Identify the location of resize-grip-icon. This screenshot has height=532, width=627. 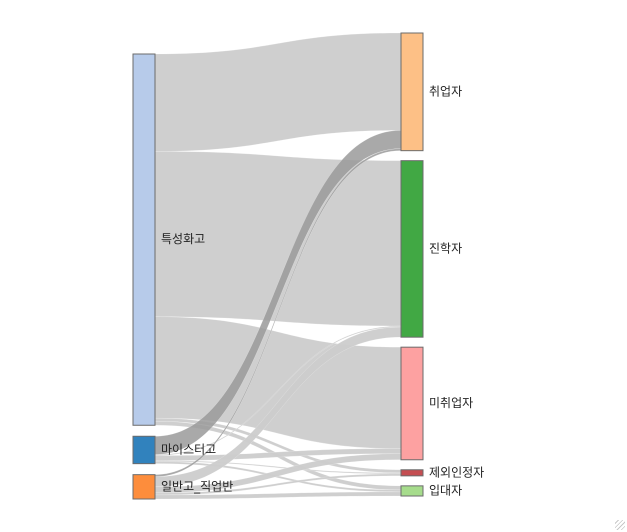
(620, 525).